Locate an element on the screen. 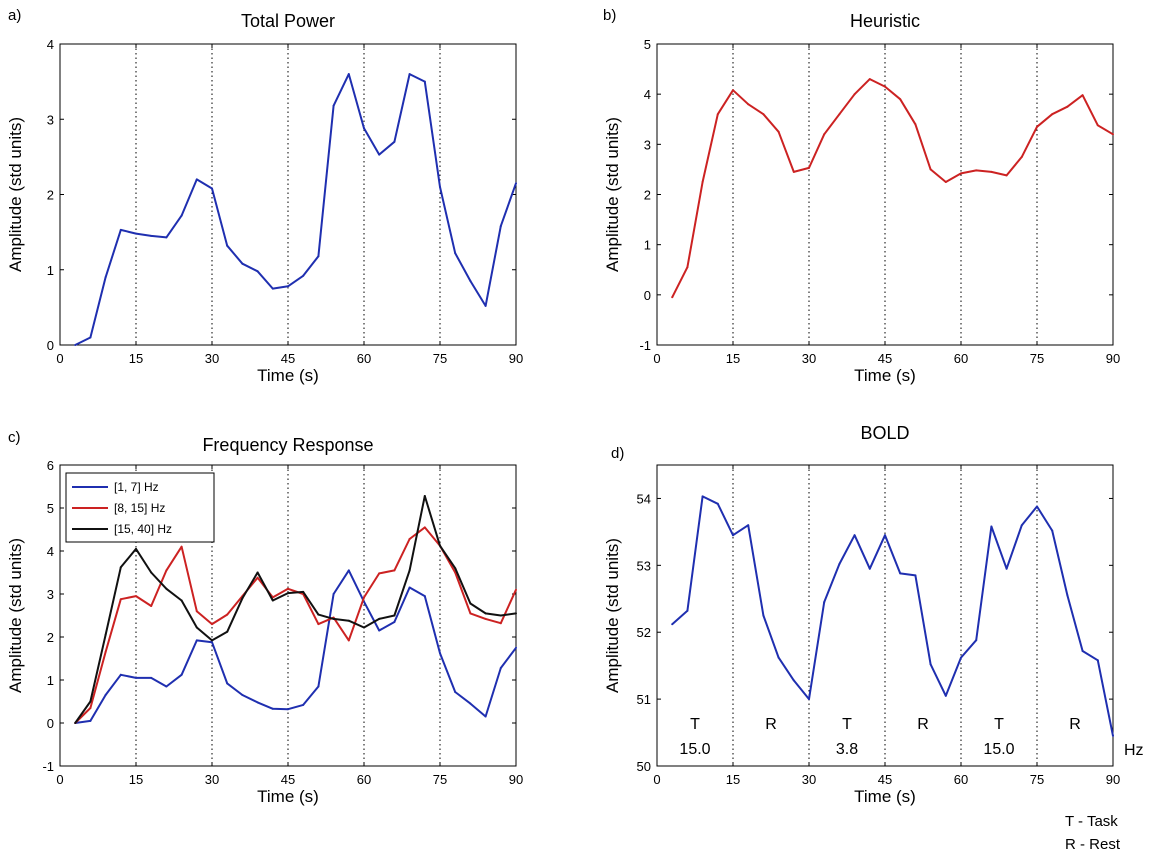 Image resolution: width=1159 pixels, height=859 pixels. legend-entry: [8, 15] Hz is located at coordinates (139, 508).